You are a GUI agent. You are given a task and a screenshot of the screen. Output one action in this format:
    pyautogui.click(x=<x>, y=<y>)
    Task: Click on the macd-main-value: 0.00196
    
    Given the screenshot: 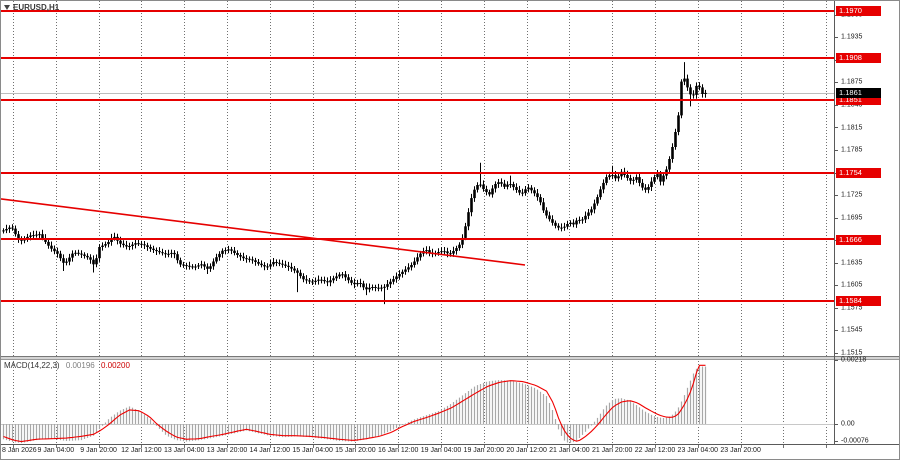 What is the action you would take?
    pyautogui.click(x=80, y=365)
    